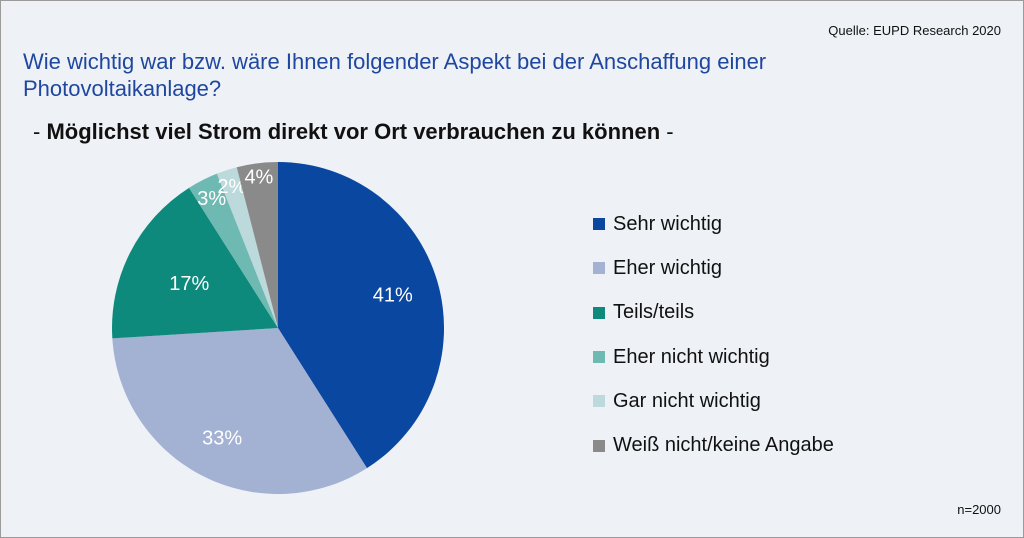 The image size is (1024, 538). What do you see at coordinates (691, 356) in the screenshot?
I see `legend-label: Eher nicht wichtig` at bounding box center [691, 356].